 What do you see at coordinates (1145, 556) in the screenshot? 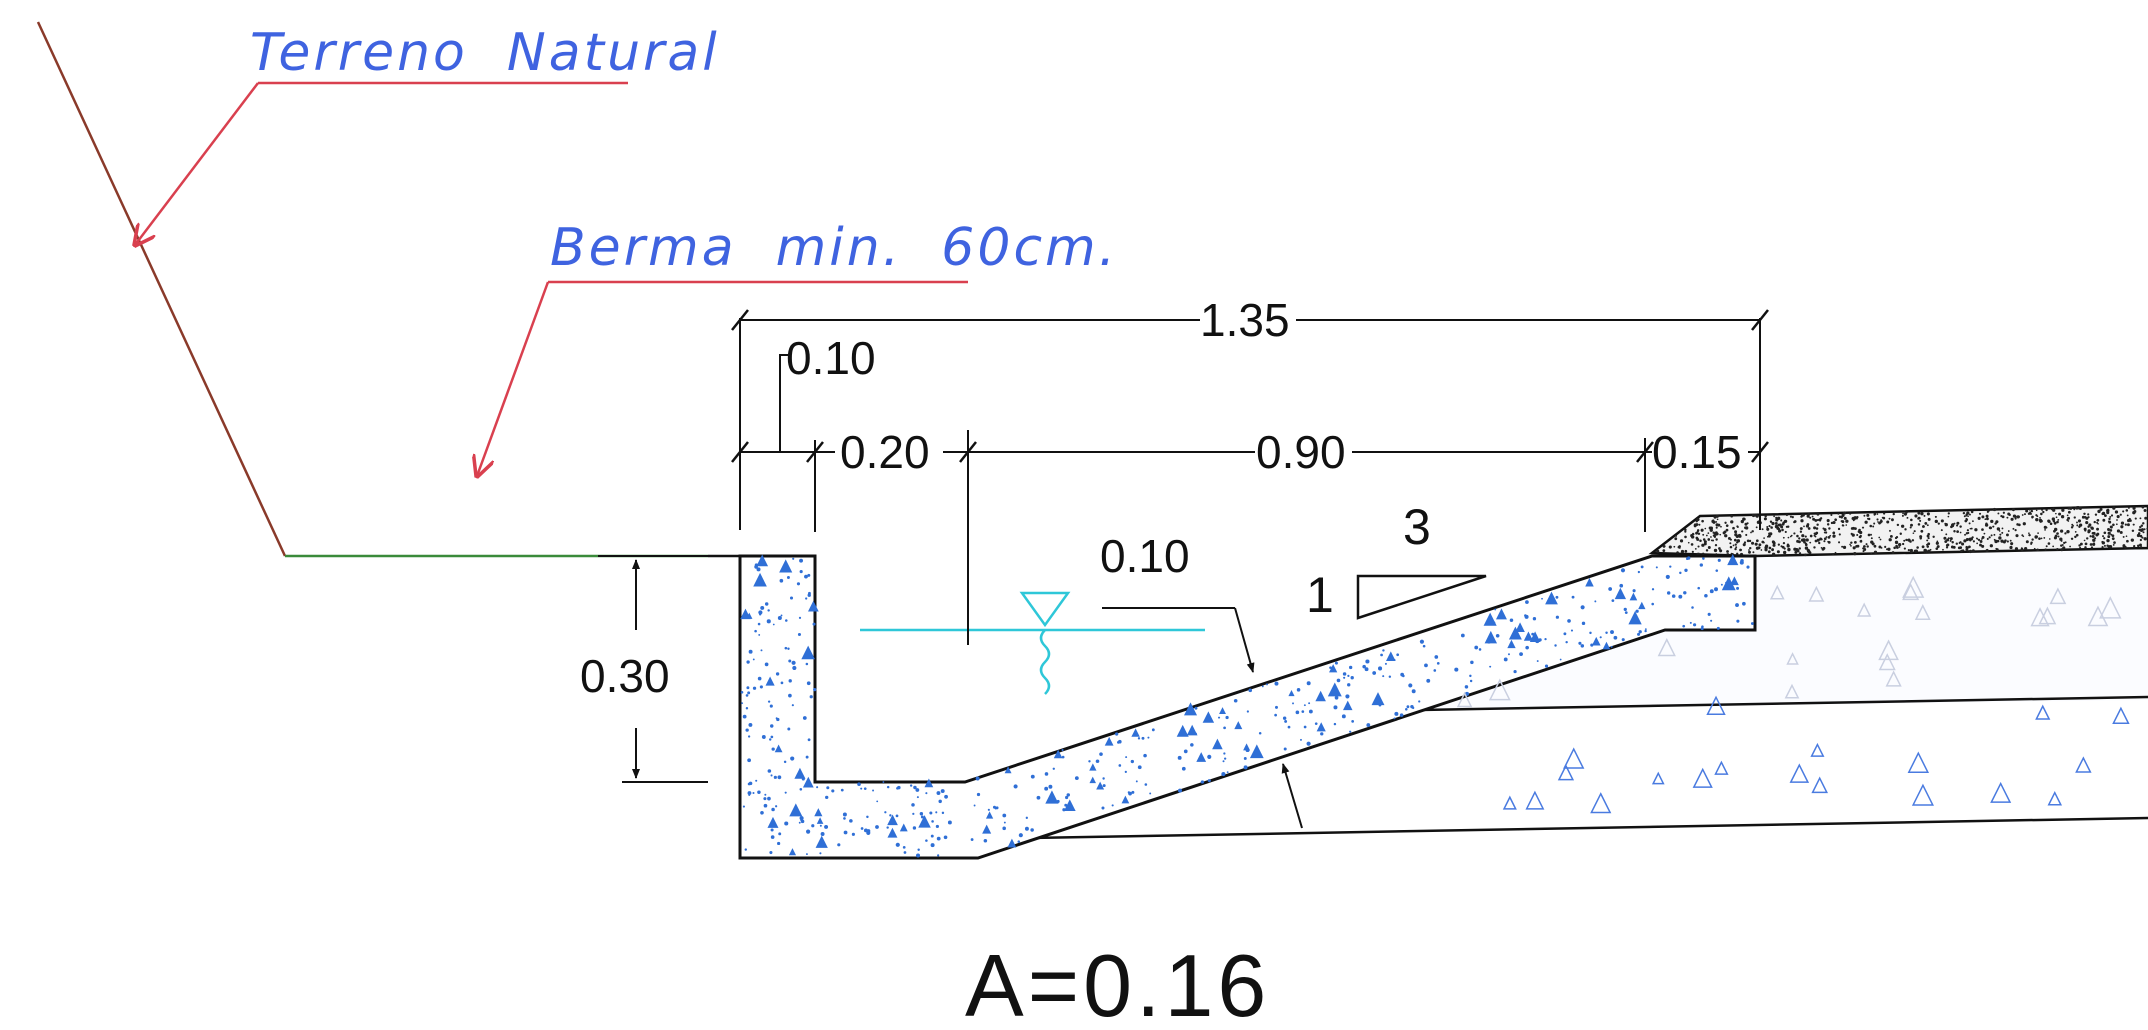
I see `dimension-slab-label: 0.10` at bounding box center [1145, 556].